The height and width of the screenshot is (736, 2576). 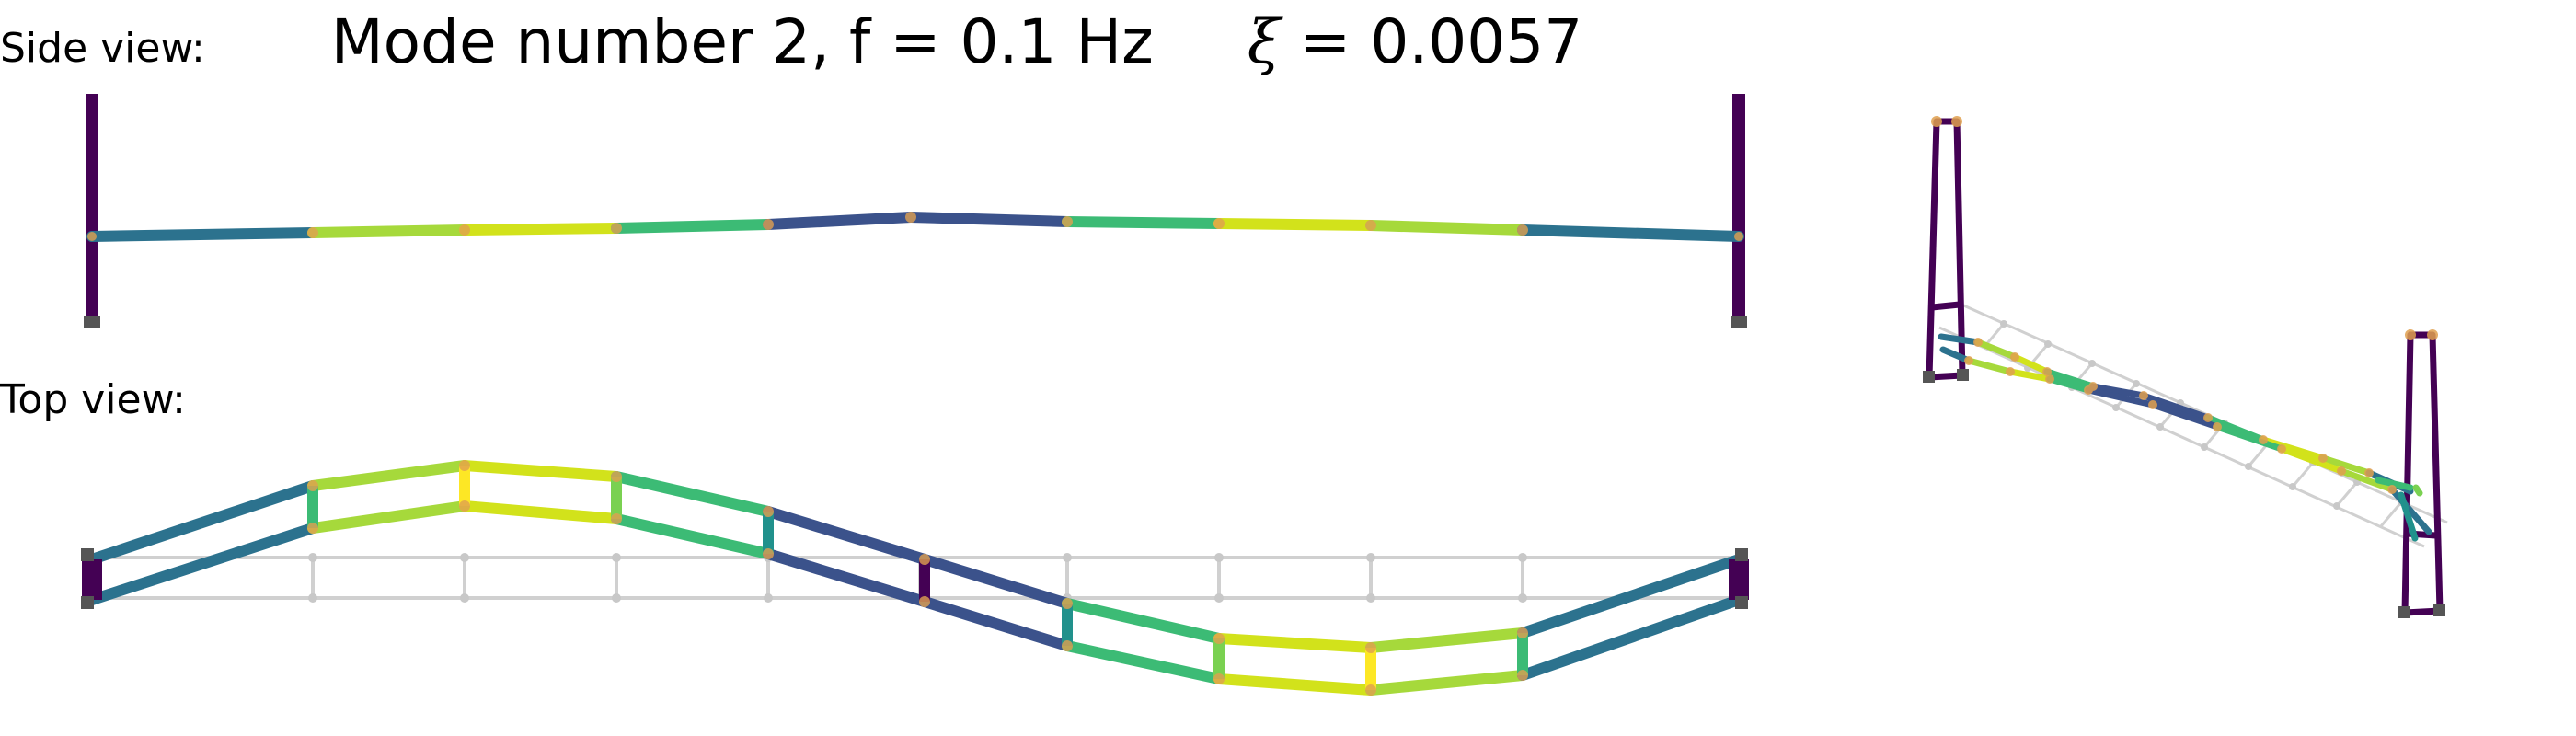 I want to click on iso-undeformed-grid, so click(x=2193, y=425).